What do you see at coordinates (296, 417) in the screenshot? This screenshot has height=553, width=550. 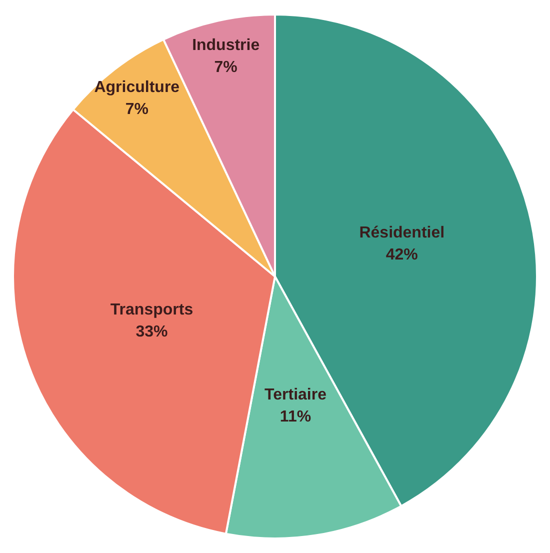 I see `data-label: 11%` at bounding box center [296, 417].